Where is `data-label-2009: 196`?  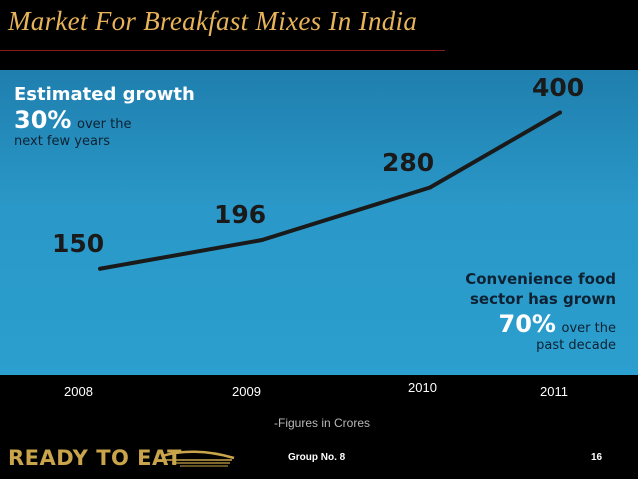
data-label-2009: 196 is located at coordinates (240, 214).